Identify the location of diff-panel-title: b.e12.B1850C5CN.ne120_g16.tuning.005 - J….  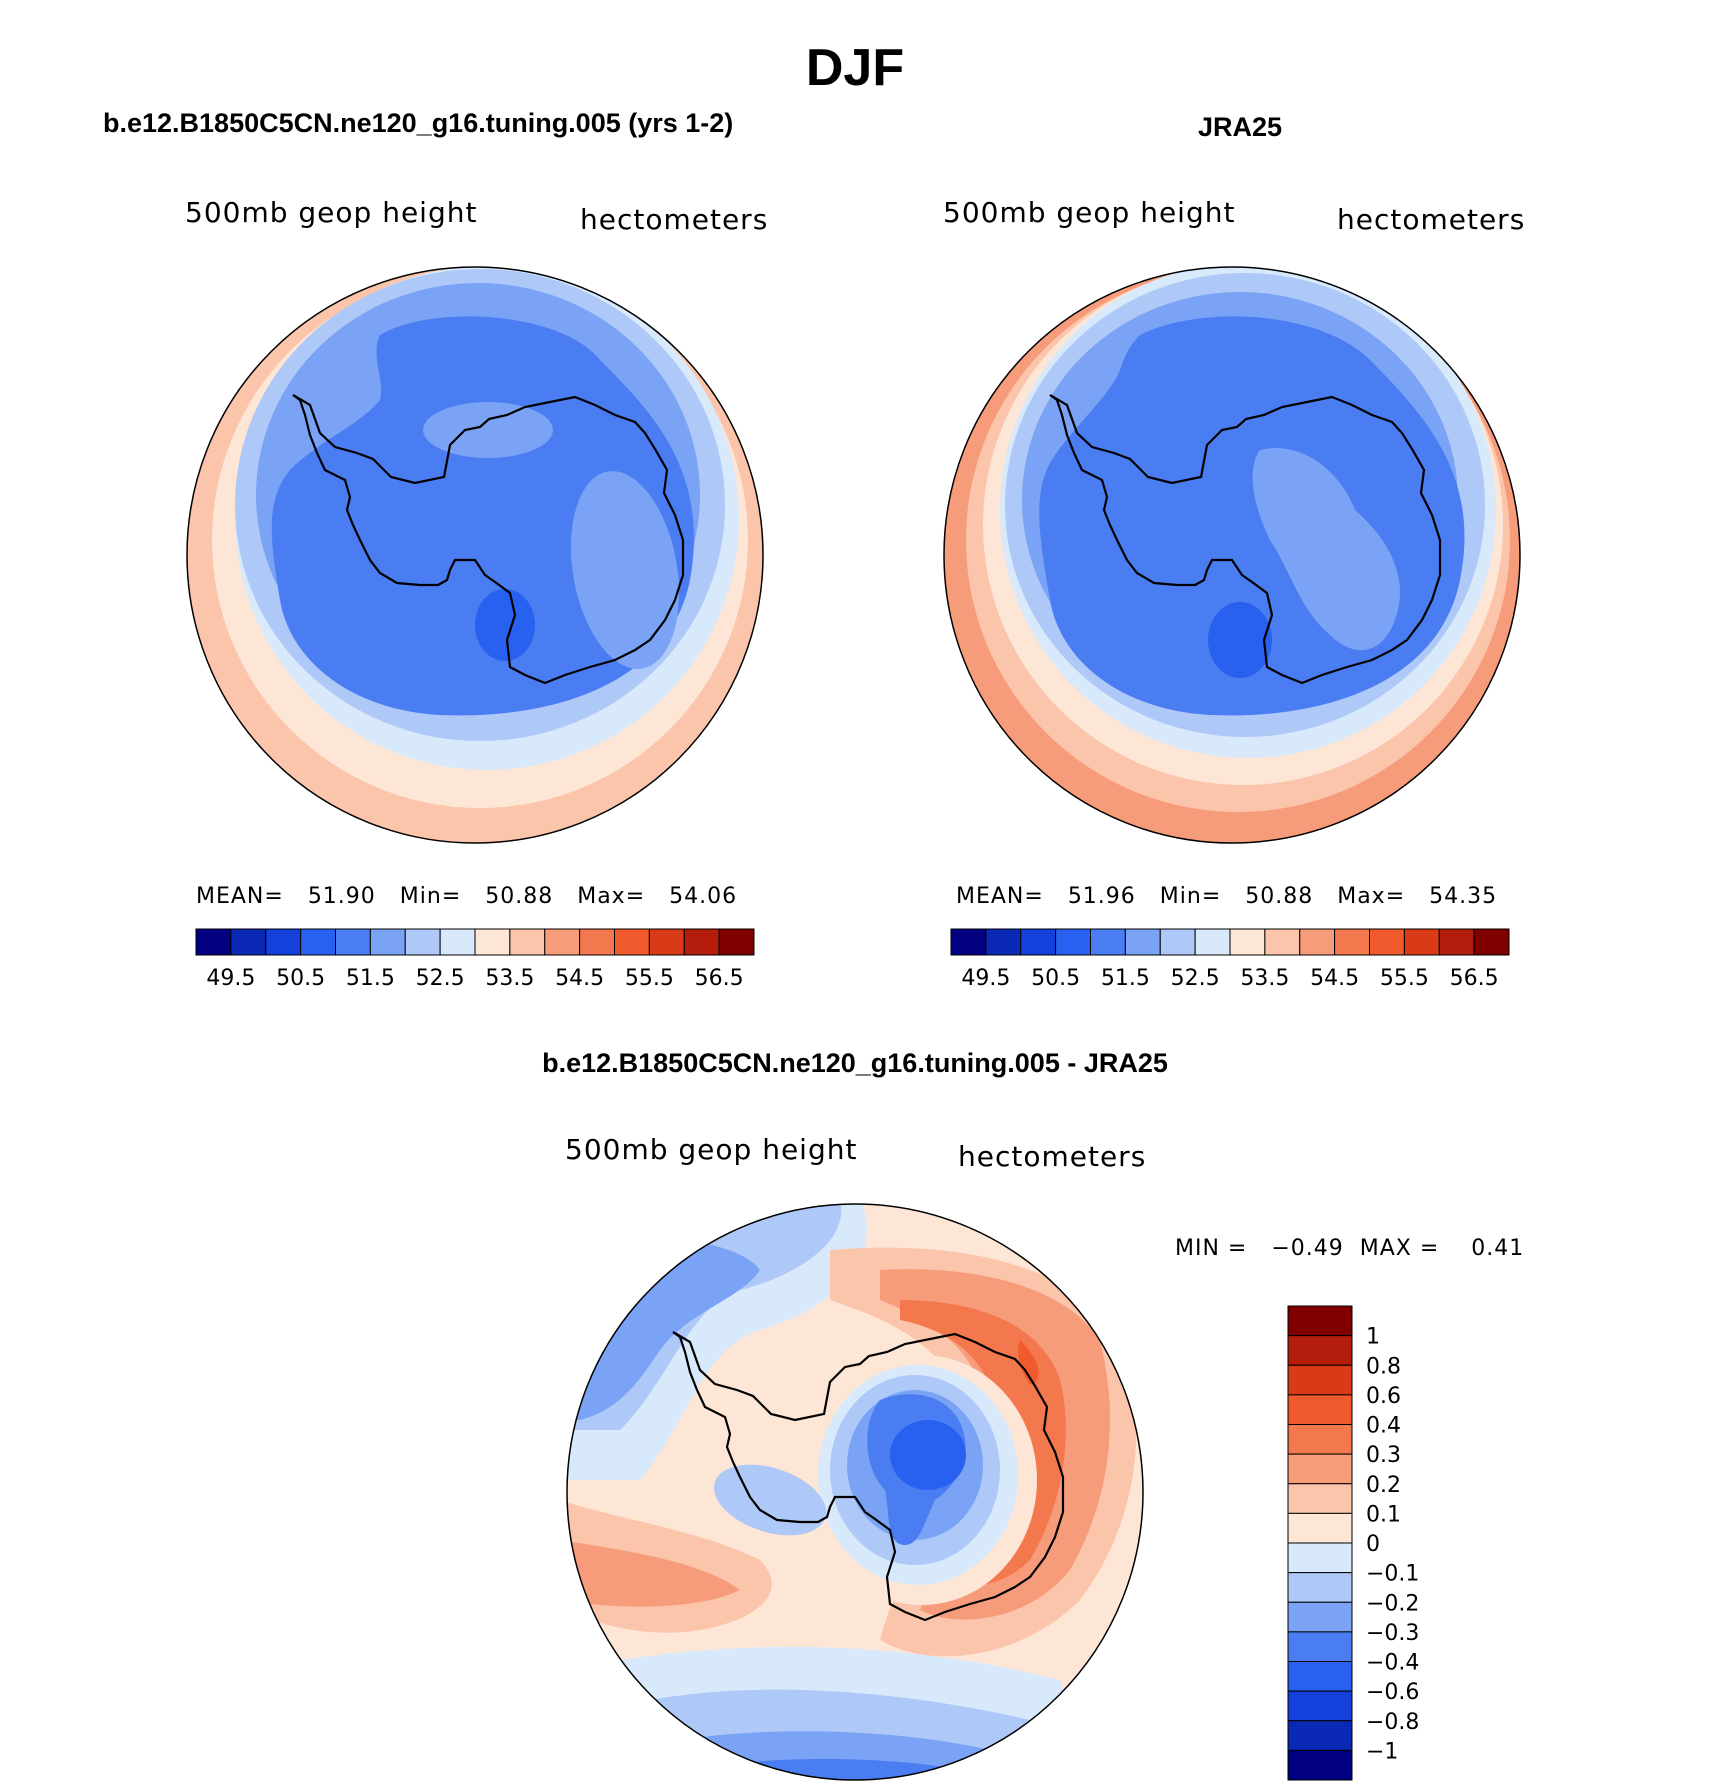
(855, 1063).